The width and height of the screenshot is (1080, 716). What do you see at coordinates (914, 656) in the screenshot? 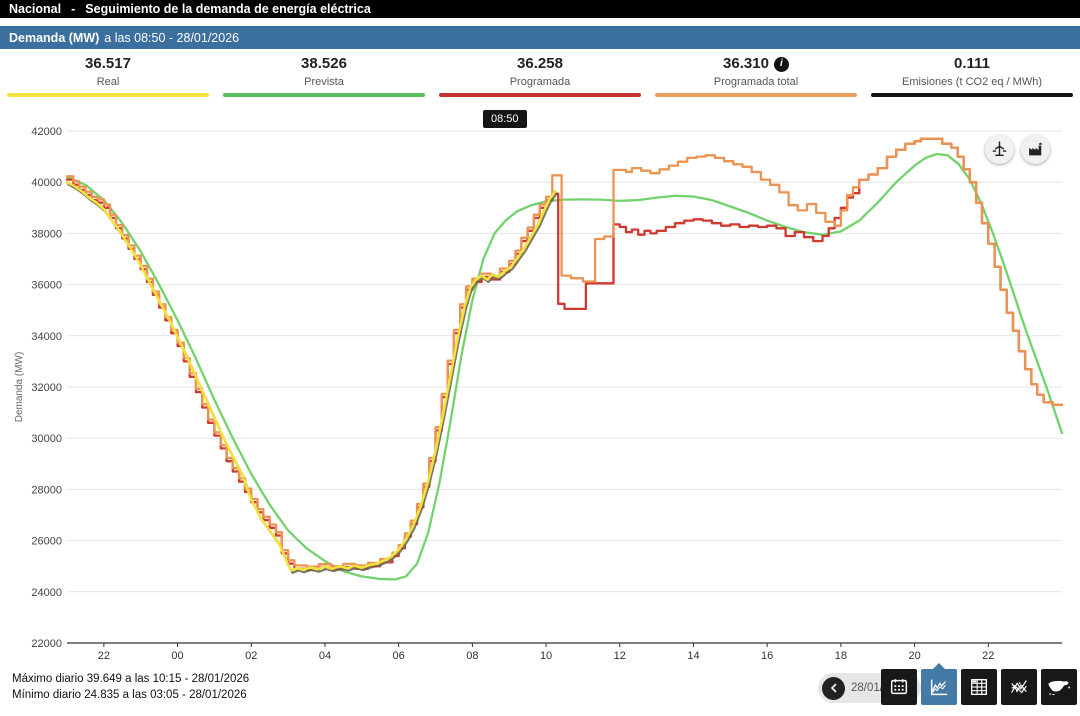
I see `svg-text: 20` at bounding box center [914, 656].